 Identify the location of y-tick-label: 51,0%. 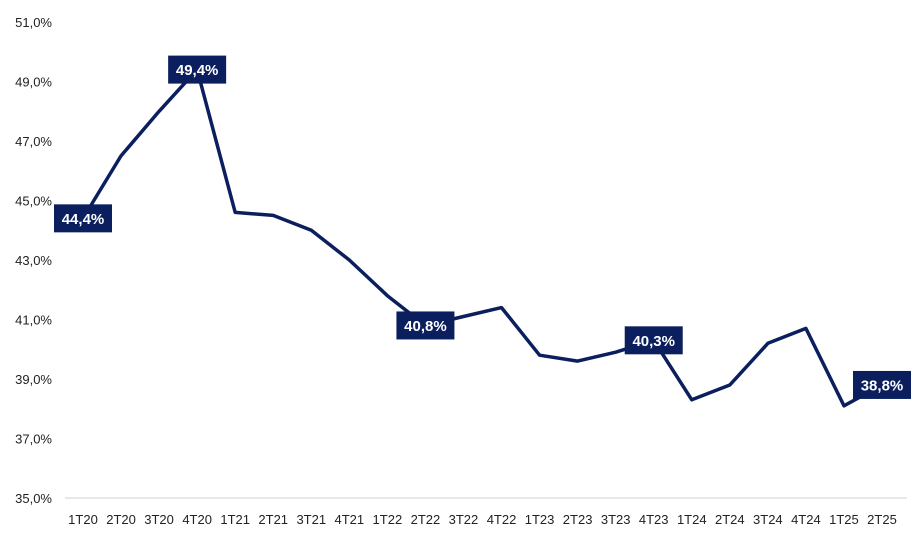
(33, 22).